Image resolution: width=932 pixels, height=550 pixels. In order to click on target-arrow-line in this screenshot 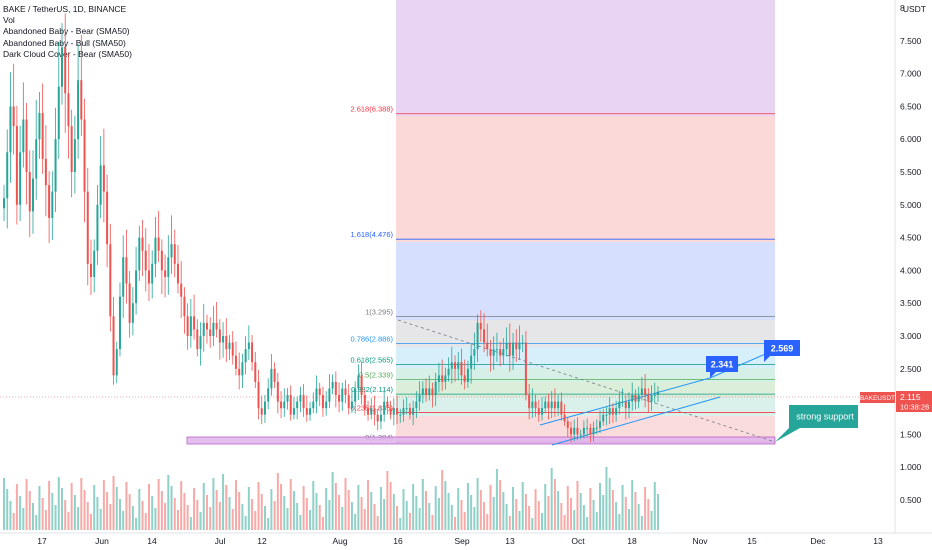, I will do `click(740, 365)`.